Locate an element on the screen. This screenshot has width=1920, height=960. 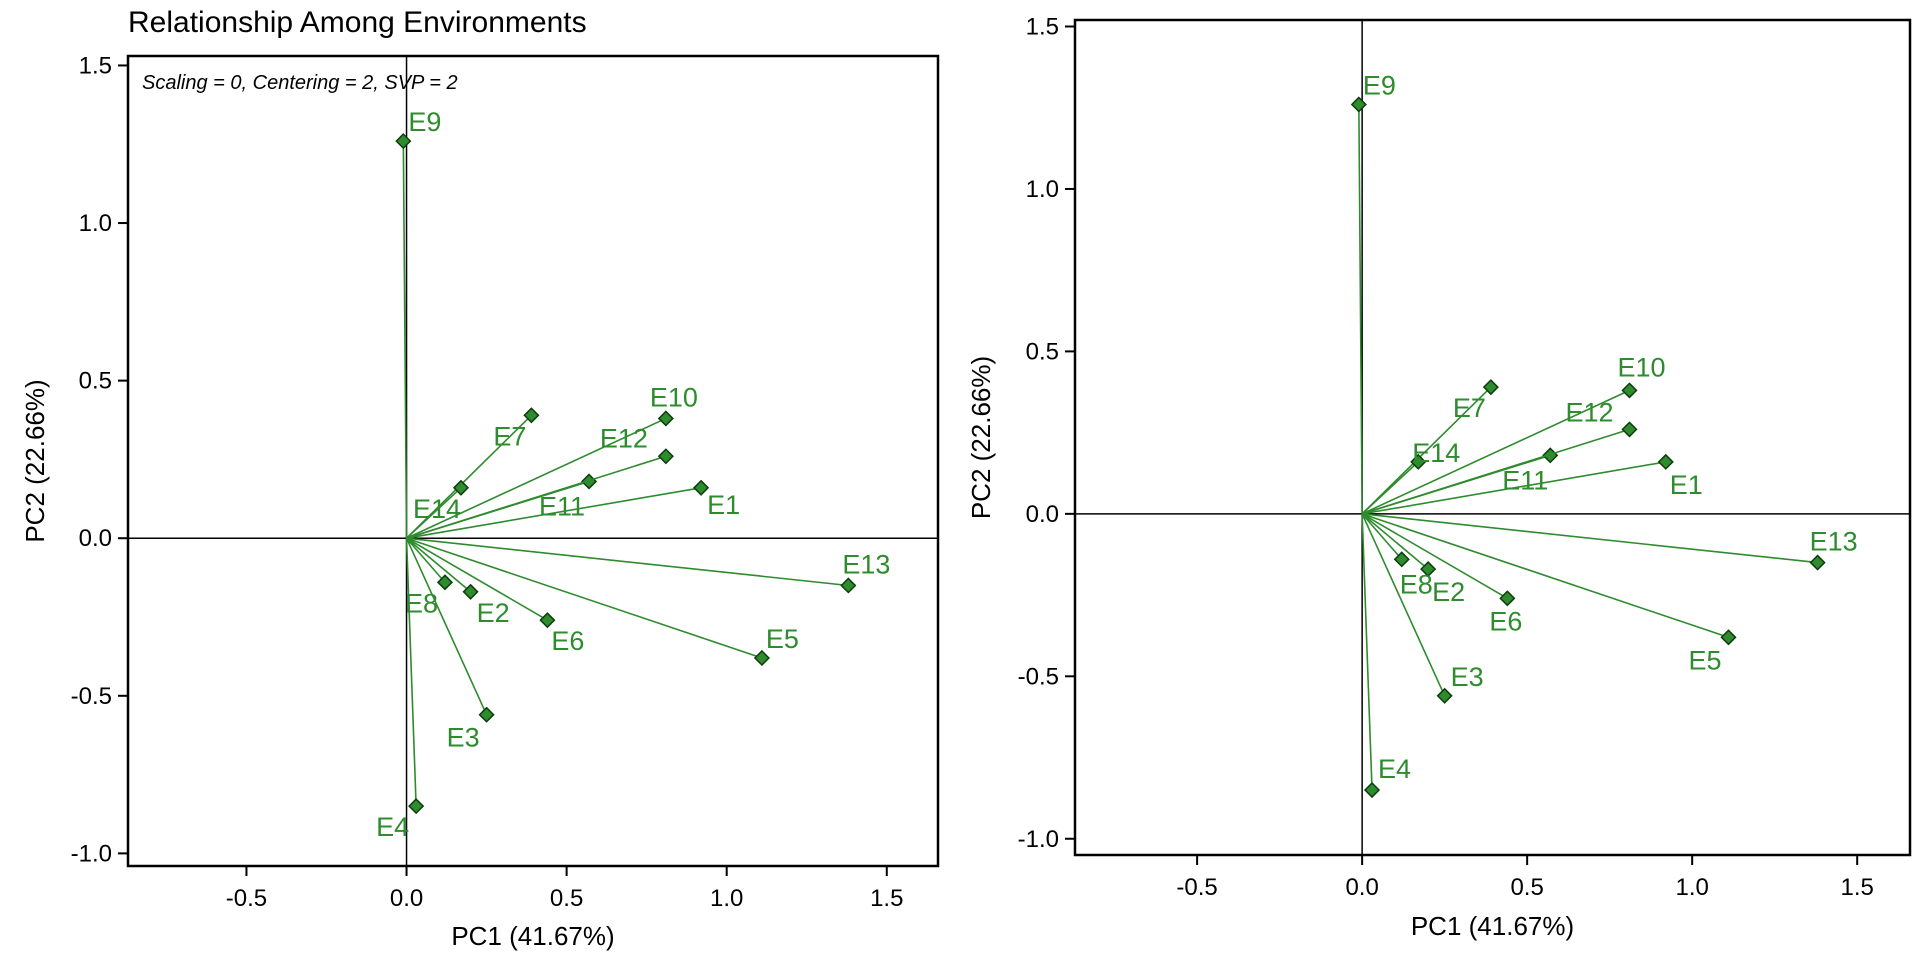
vector-e3 is located at coordinates (1403, 605).